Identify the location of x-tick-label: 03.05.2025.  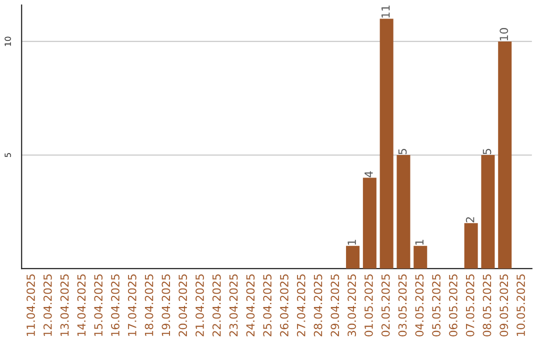
(402, 305).